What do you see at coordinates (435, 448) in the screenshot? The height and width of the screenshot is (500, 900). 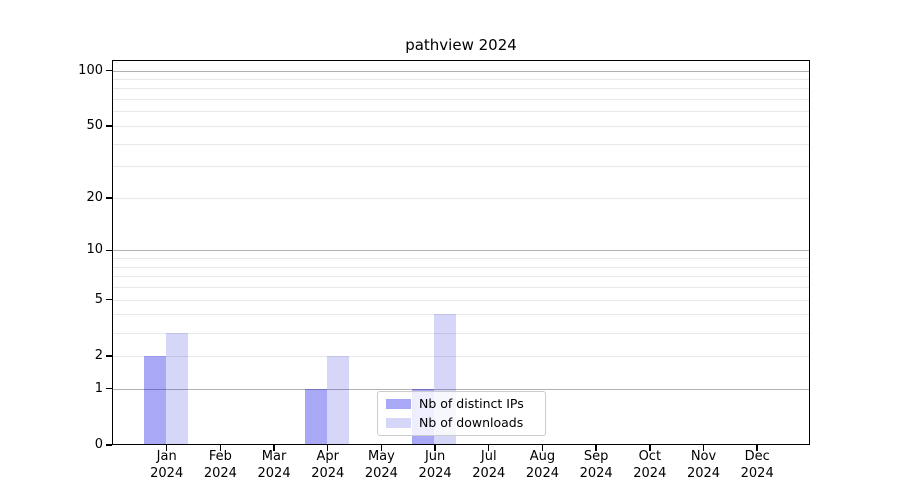 I see `x-tick-mark-jun` at bounding box center [435, 448].